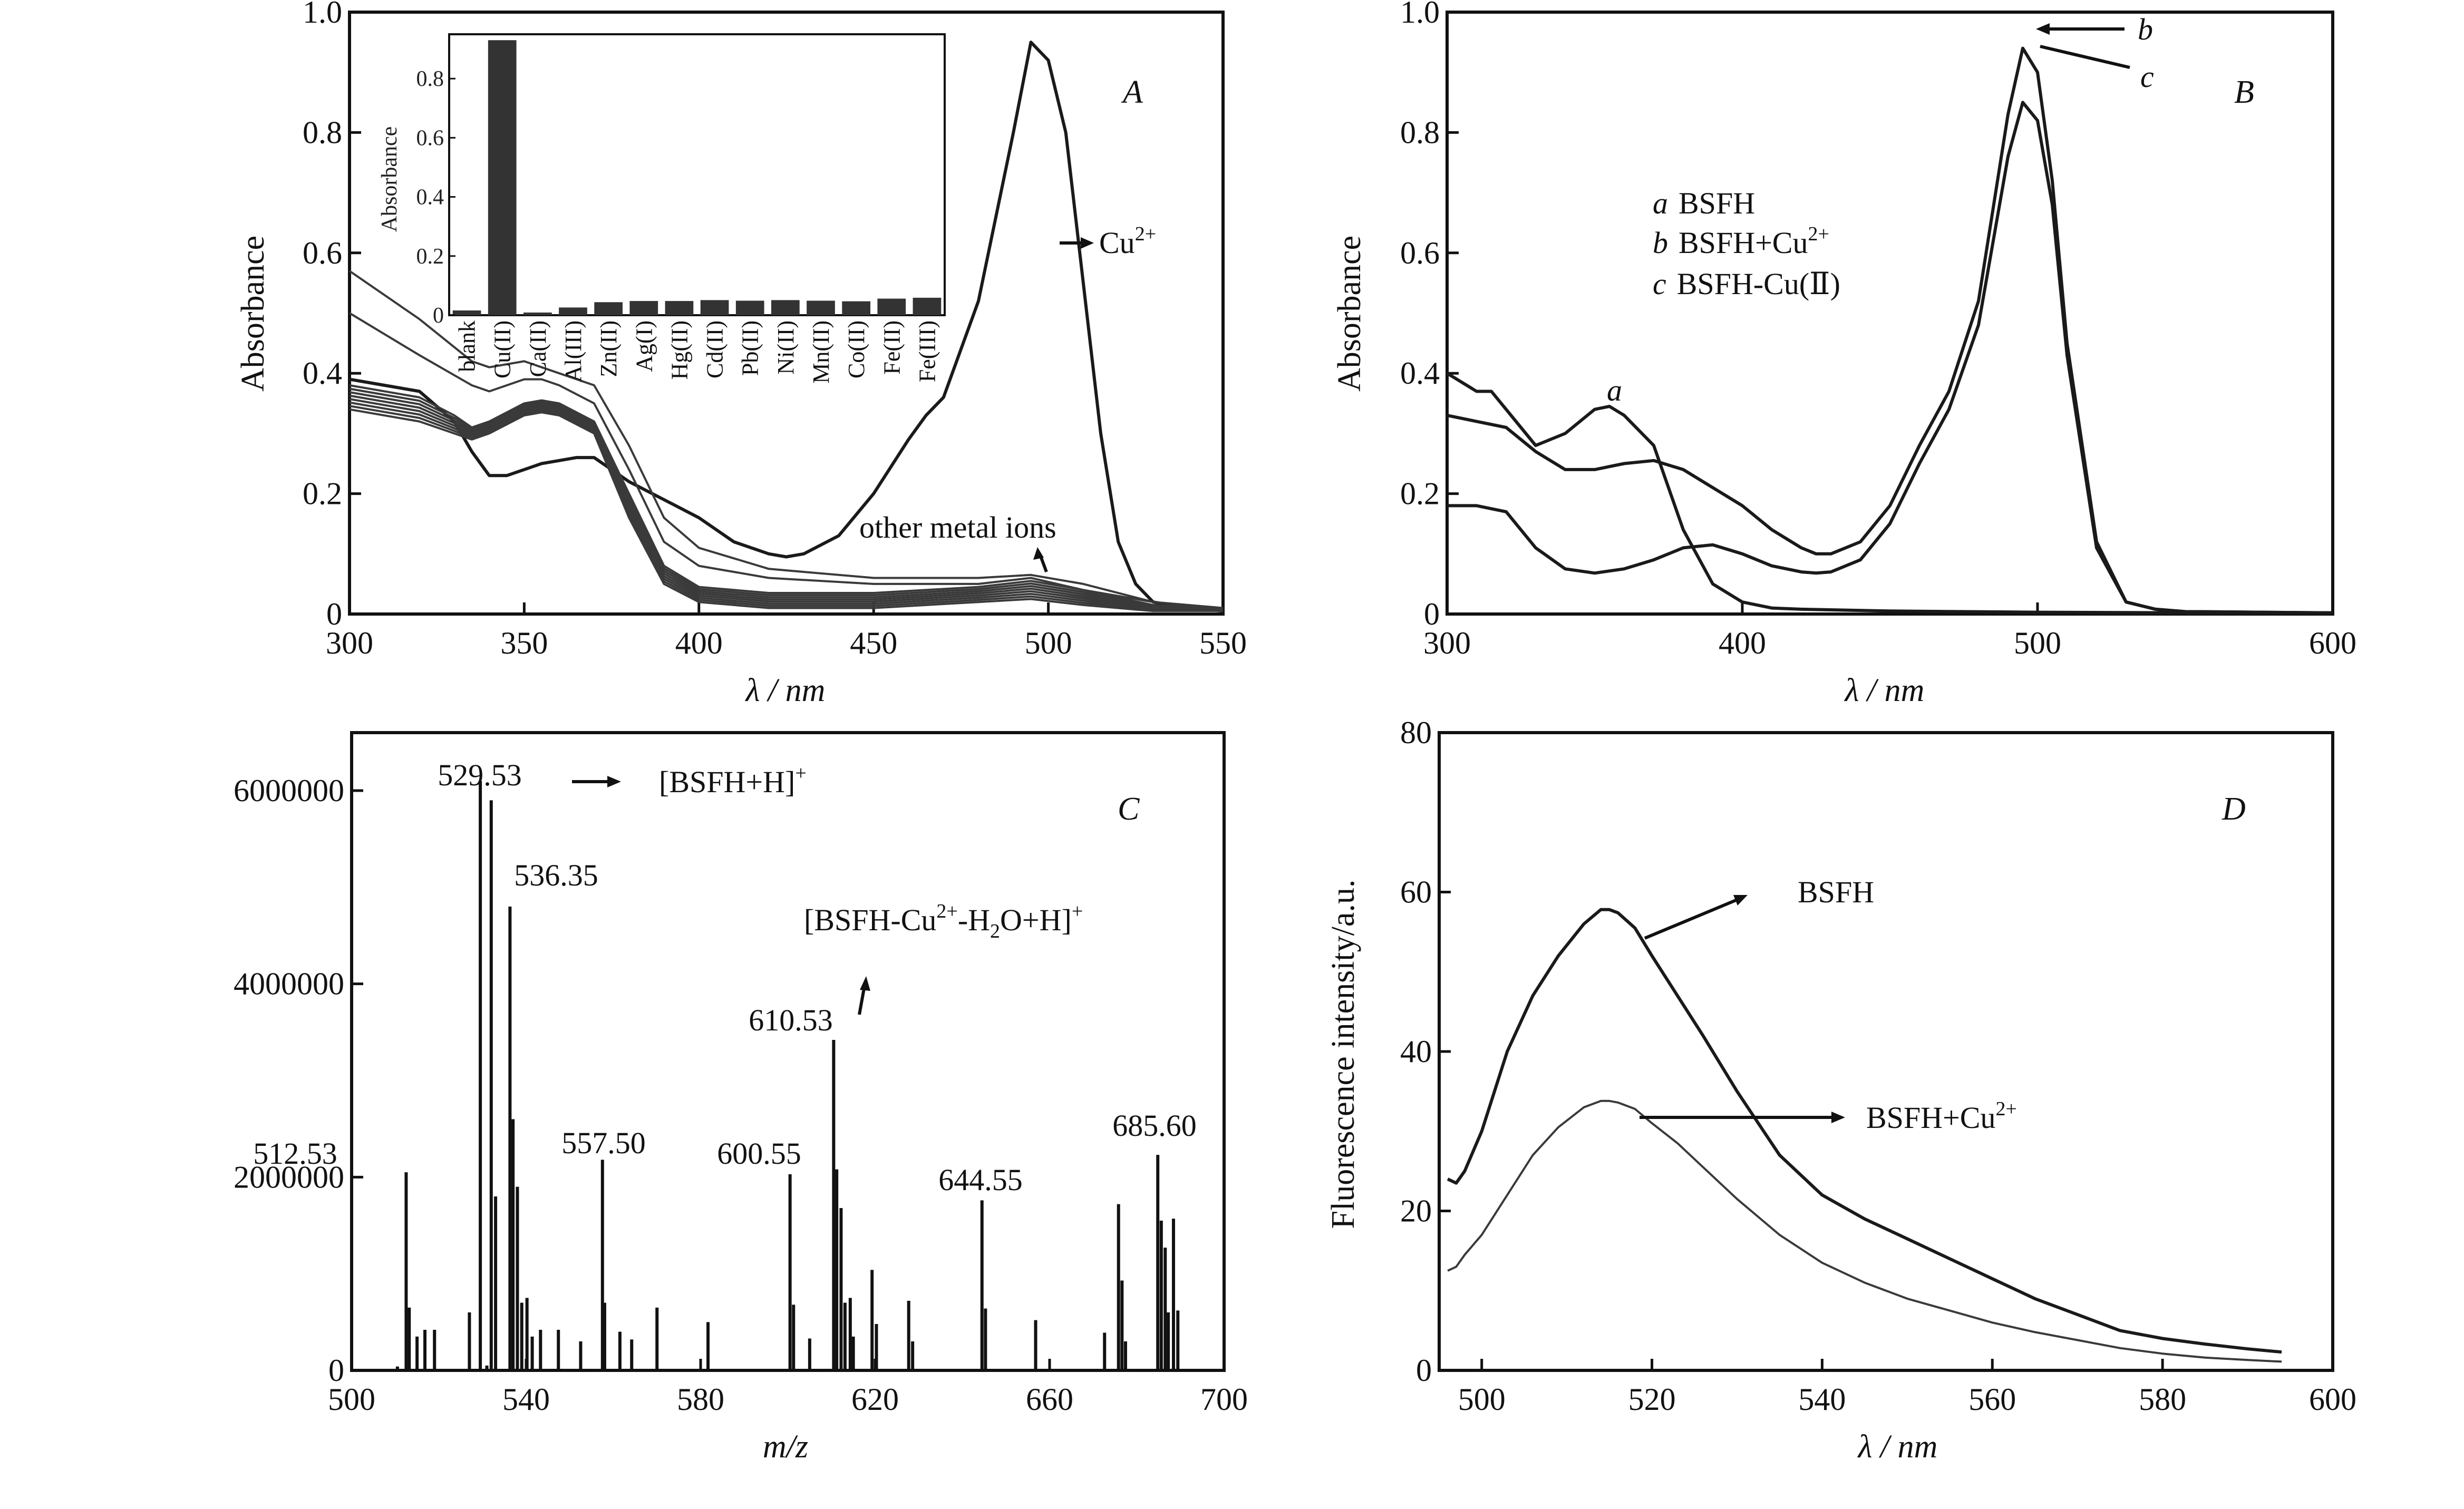 The width and height of the screenshot is (2464, 1509). I want to click on panel-c-ion2-label: [BSFH-Cu2+-H2O+H]+, so click(944, 921).